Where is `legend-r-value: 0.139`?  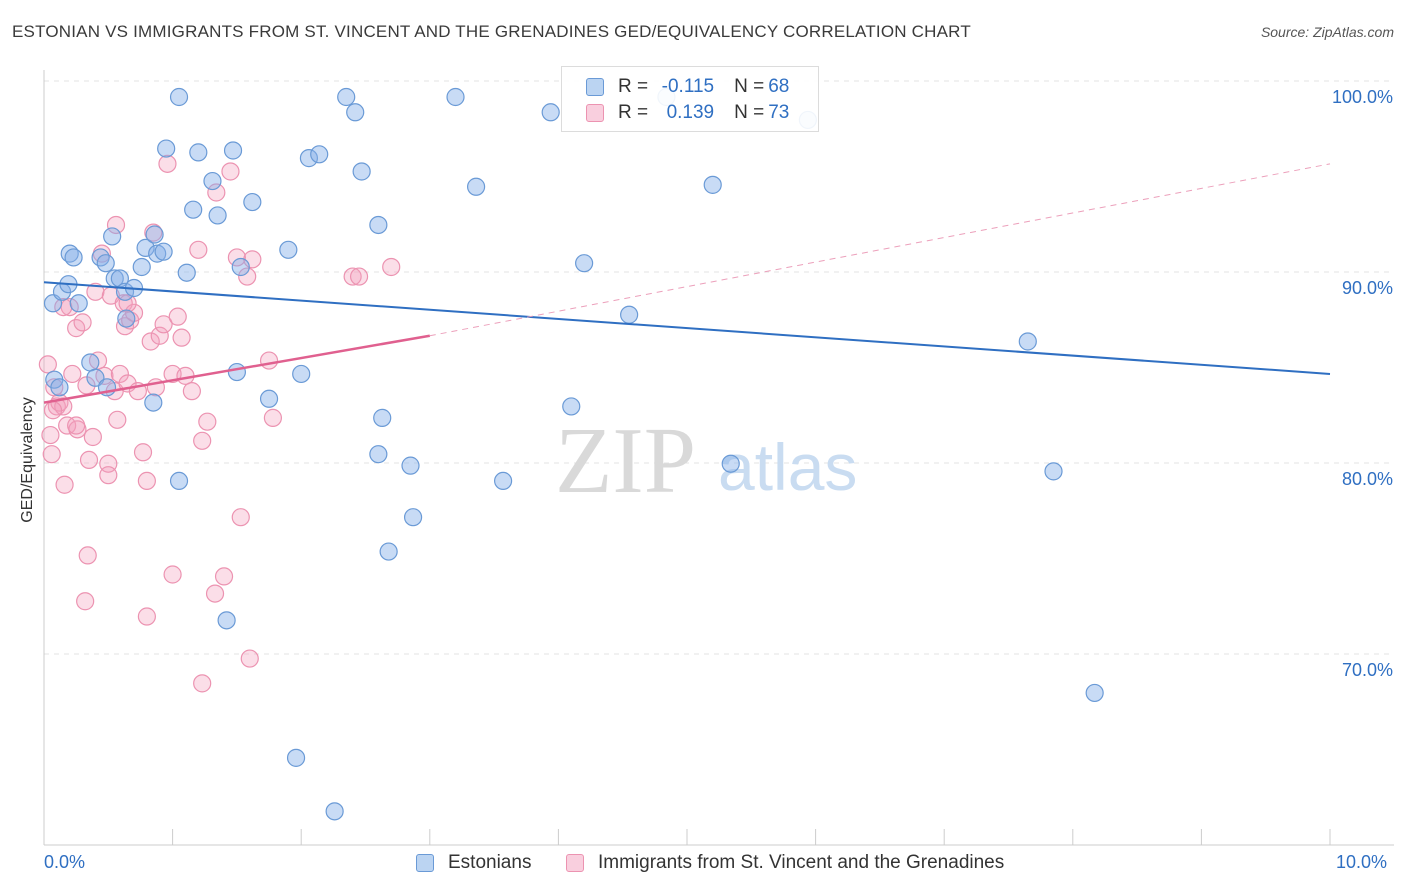
legend-r-value: 0.139 is located at coordinates (690, 112).